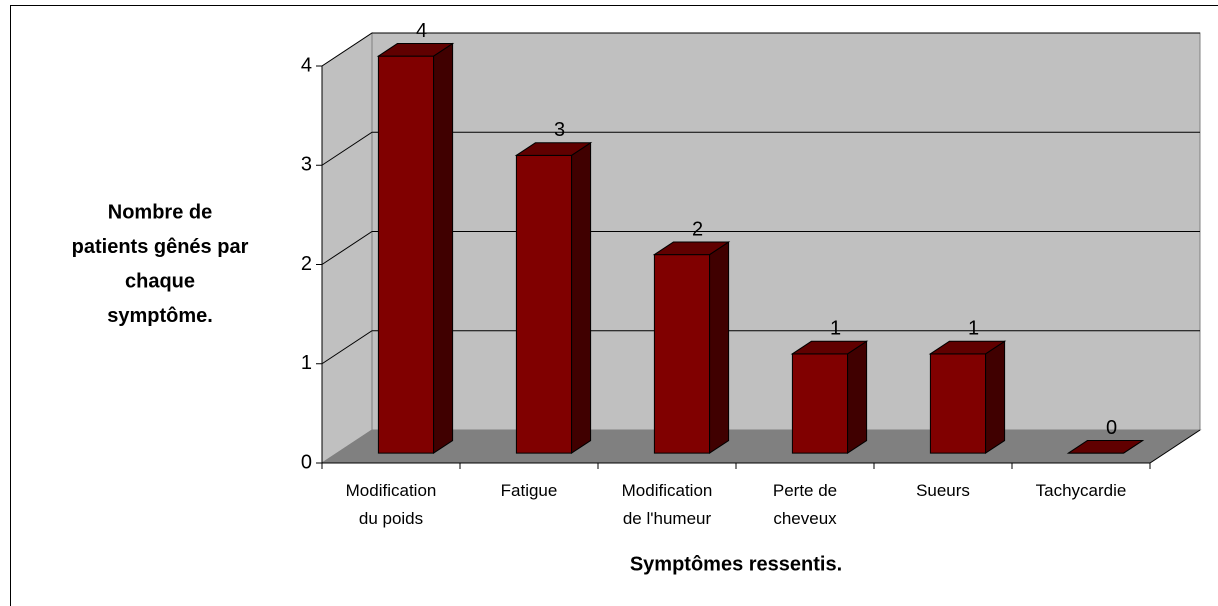 This screenshot has width=1218, height=606. I want to click on y-axis-title: chaque, so click(160, 281).